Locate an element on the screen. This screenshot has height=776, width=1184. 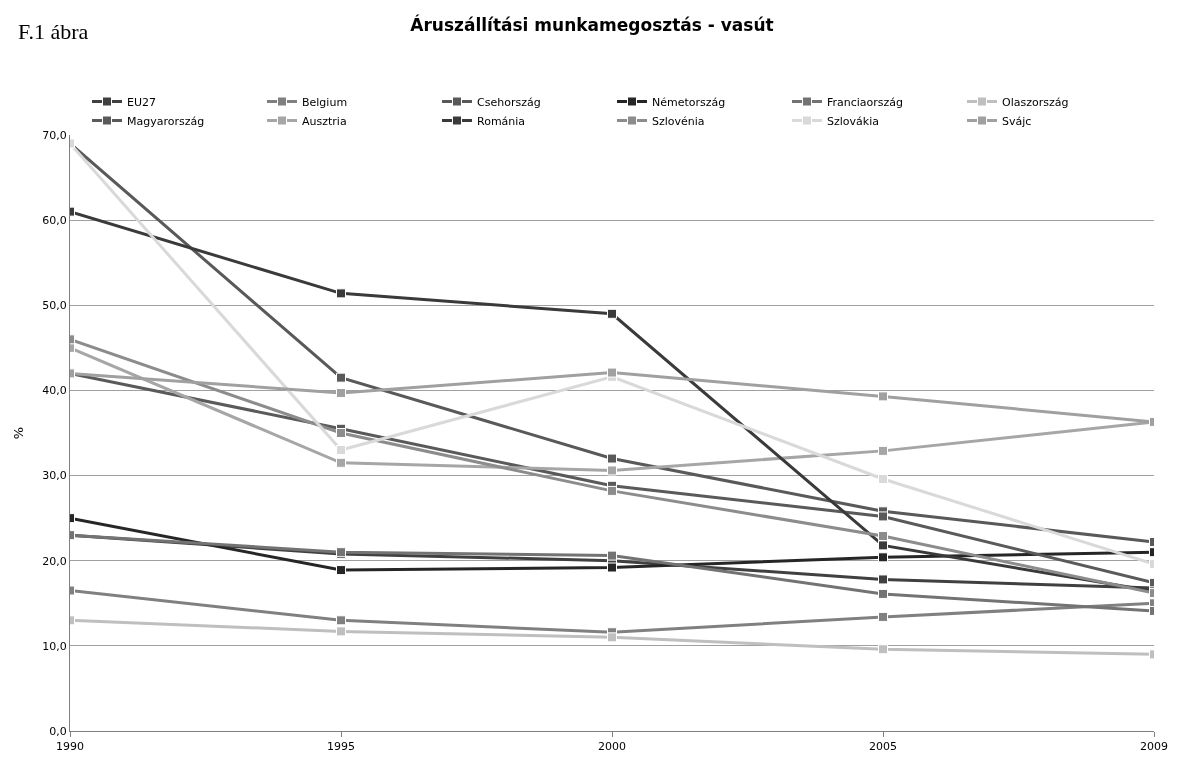
y-tick-label: 40,0 is located at coordinates (54, 391).